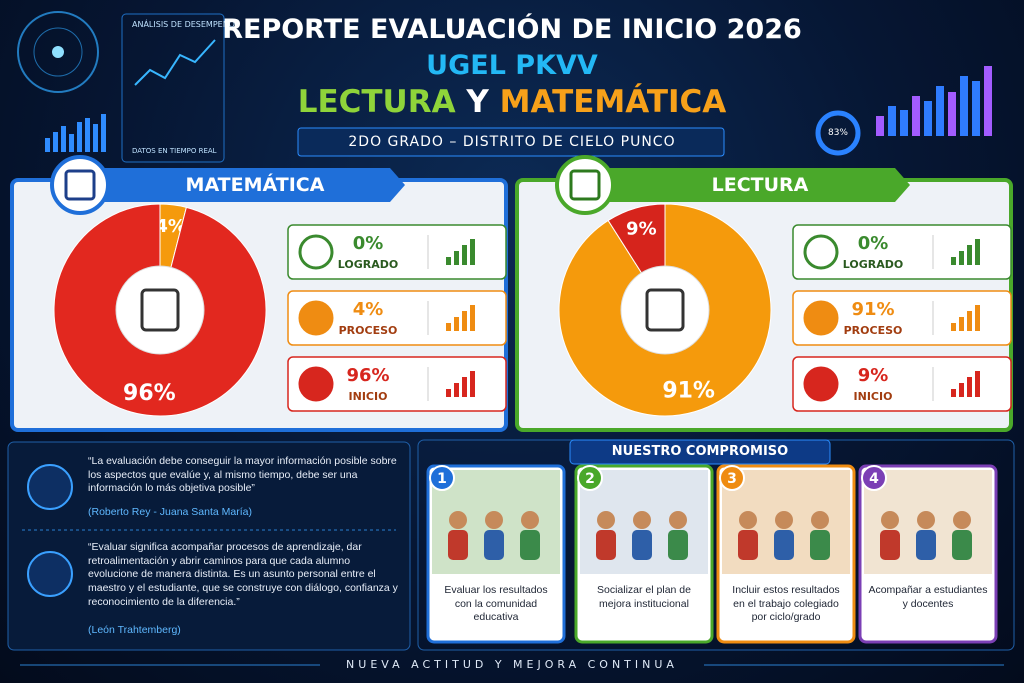 The image size is (1024, 683). I want to click on pie-label: 96%, so click(149, 393).